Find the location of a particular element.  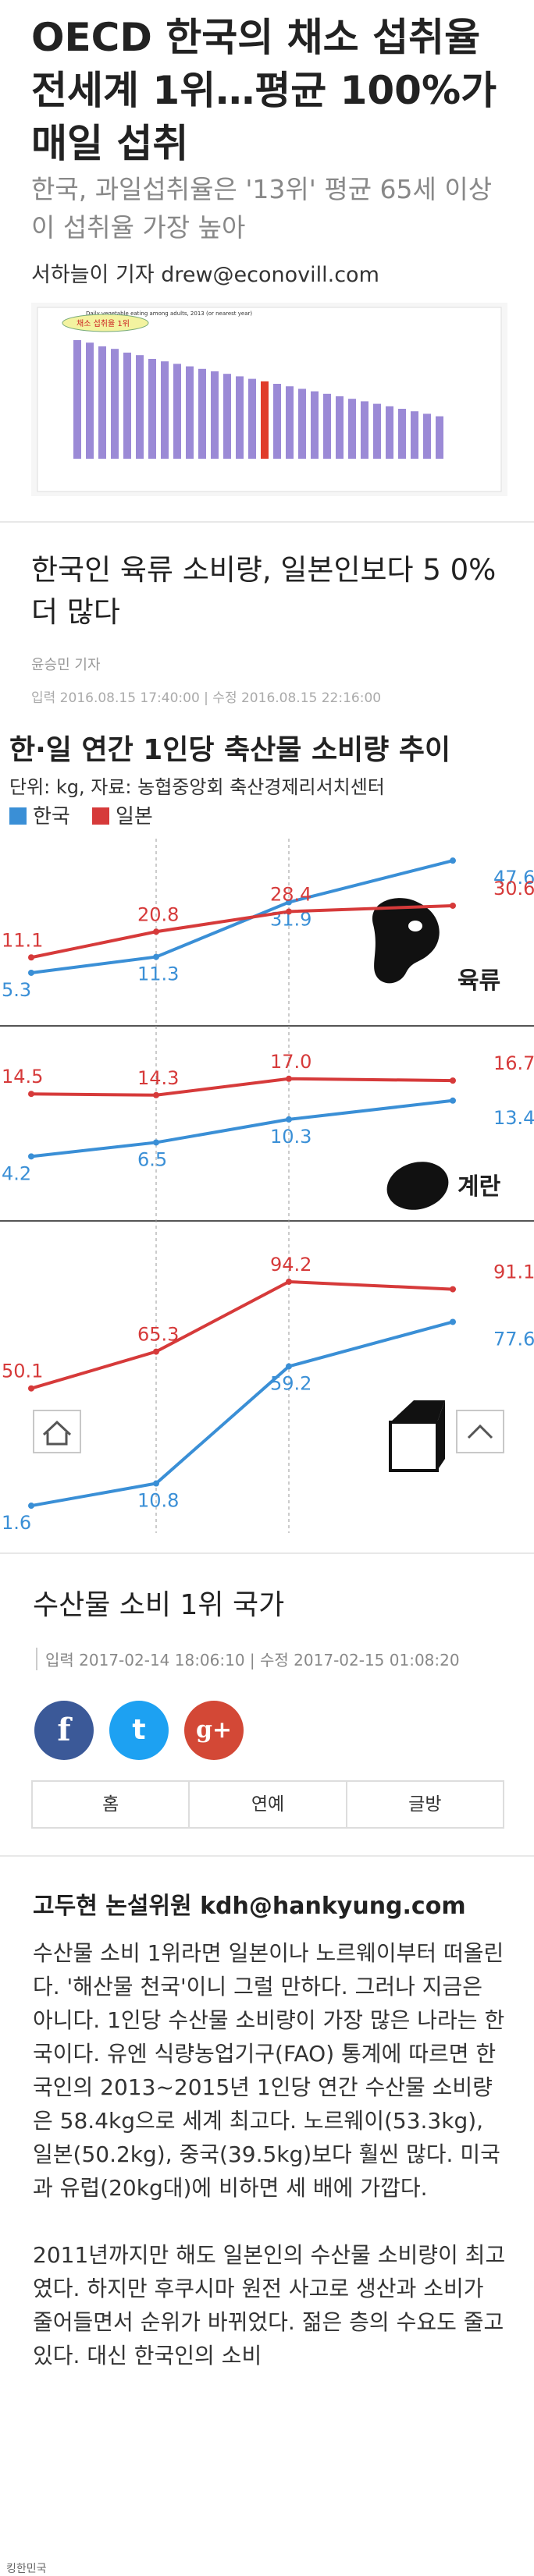

data-label: 50.1 is located at coordinates (22, 1371).